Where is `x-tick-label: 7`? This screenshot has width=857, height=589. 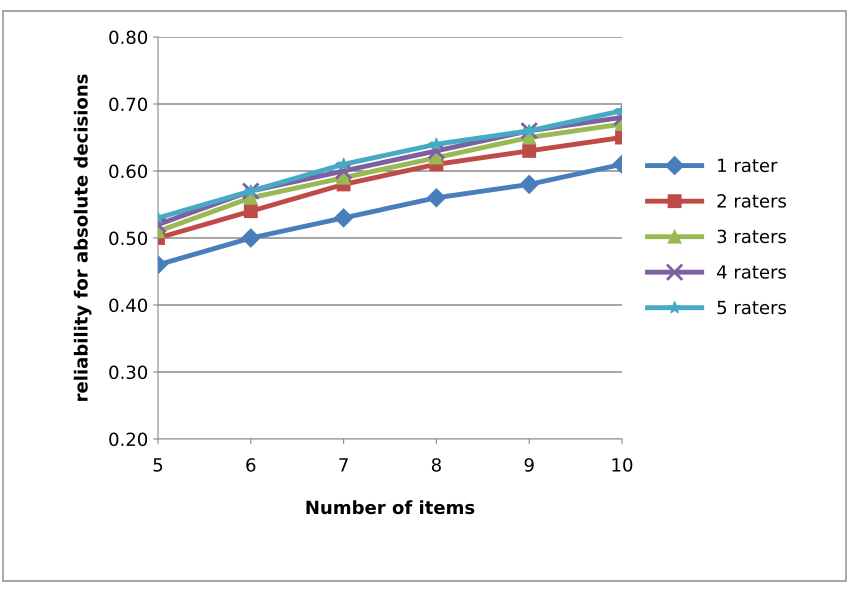
x-tick-label: 7 is located at coordinates (343, 465).